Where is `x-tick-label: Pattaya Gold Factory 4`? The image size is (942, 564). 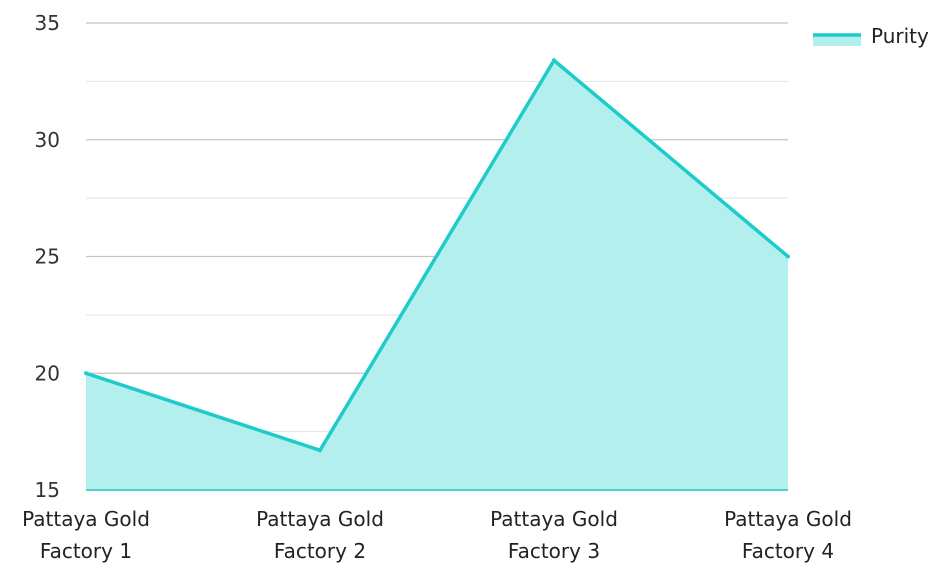
x-tick-label: Pattaya Gold Factory 4 is located at coordinates (788, 535).